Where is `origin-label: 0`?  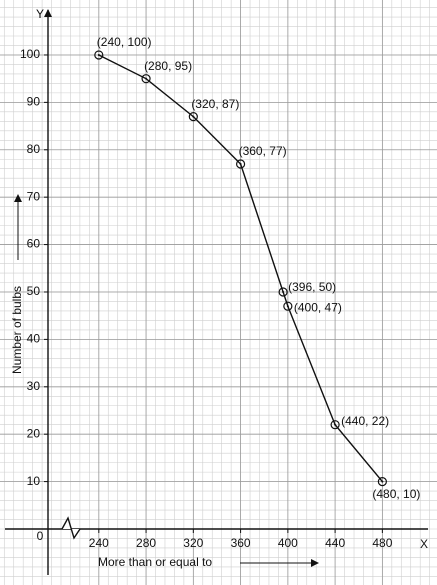 origin-label: 0 is located at coordinates (40, 536).